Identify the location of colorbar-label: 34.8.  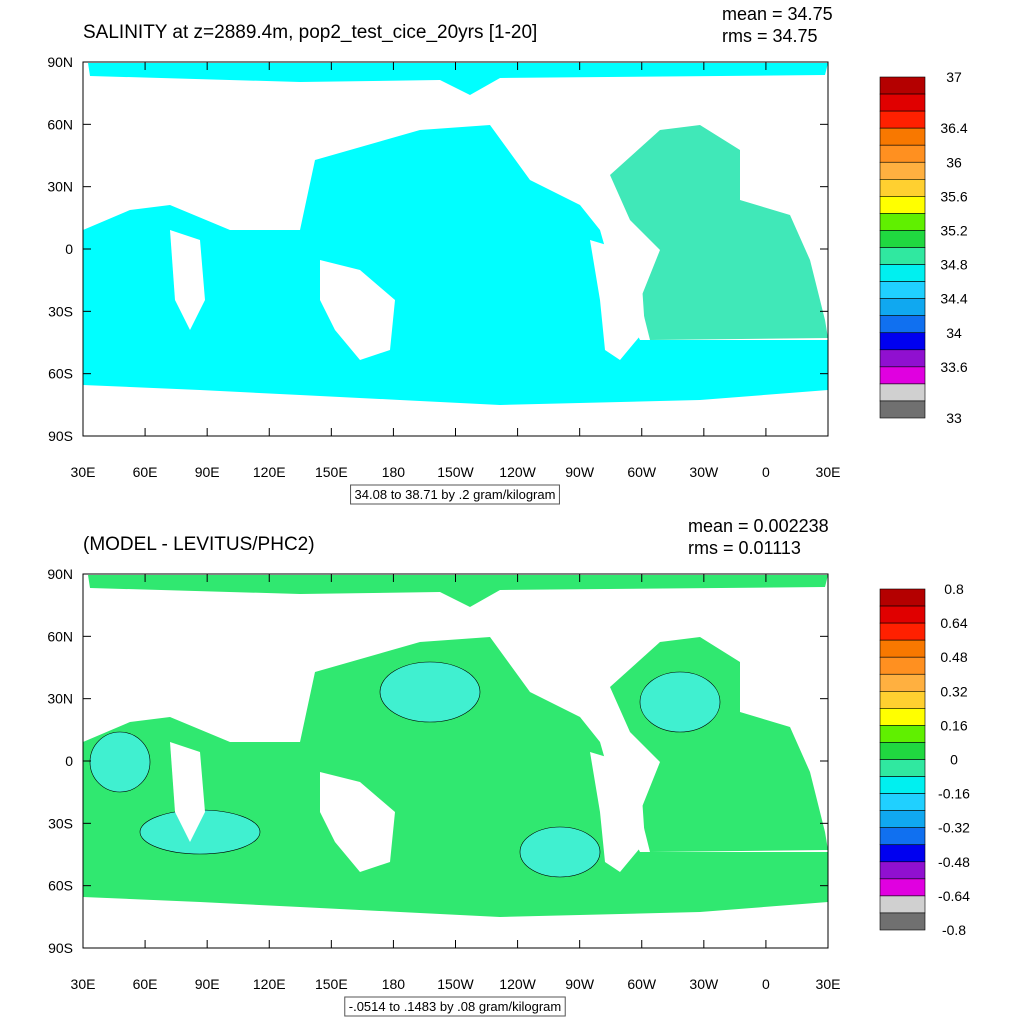
(953, 265).